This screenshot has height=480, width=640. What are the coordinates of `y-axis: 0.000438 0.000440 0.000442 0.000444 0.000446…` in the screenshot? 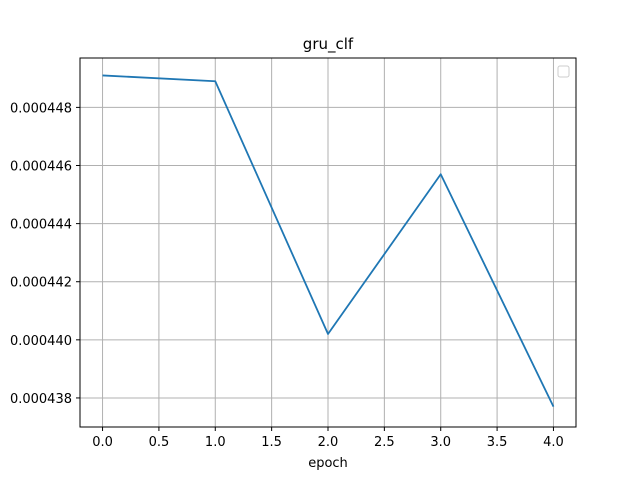 It's located at (45, 254).